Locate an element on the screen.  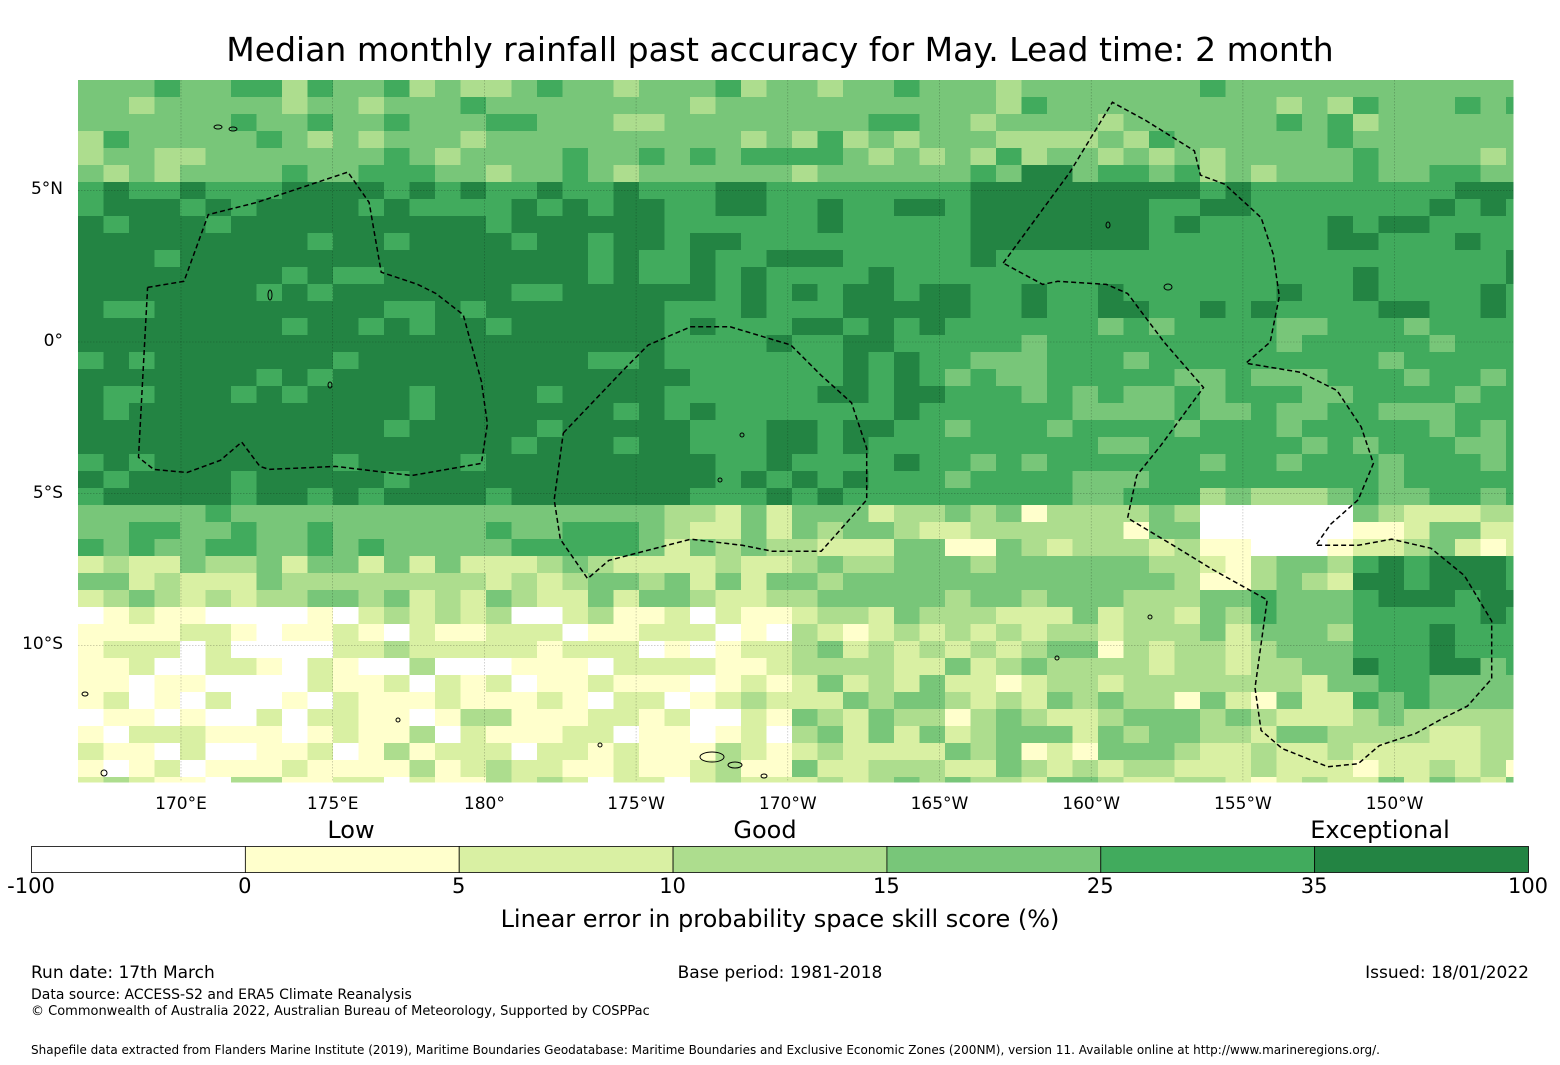
island-outline is located at coordinates (270, 295).